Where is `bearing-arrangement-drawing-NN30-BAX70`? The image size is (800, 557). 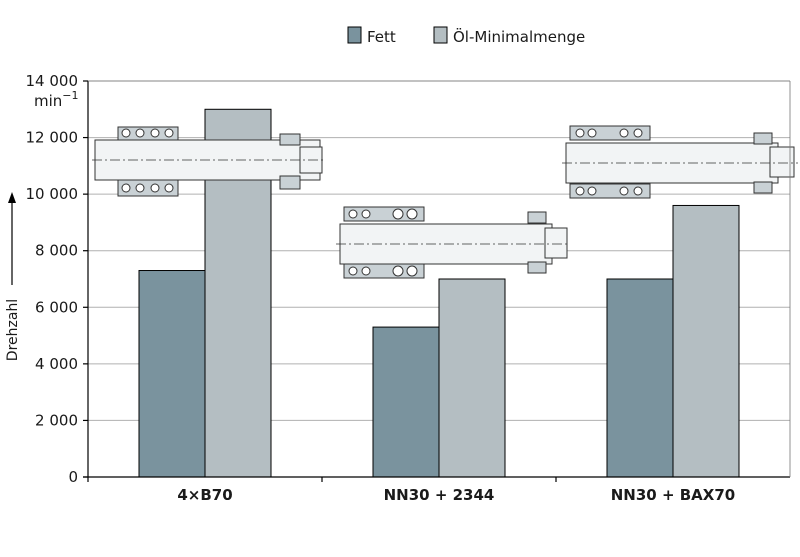
bearing-arrangement-drawing-NN30-BAX70 is located at coordinates (680, 162).